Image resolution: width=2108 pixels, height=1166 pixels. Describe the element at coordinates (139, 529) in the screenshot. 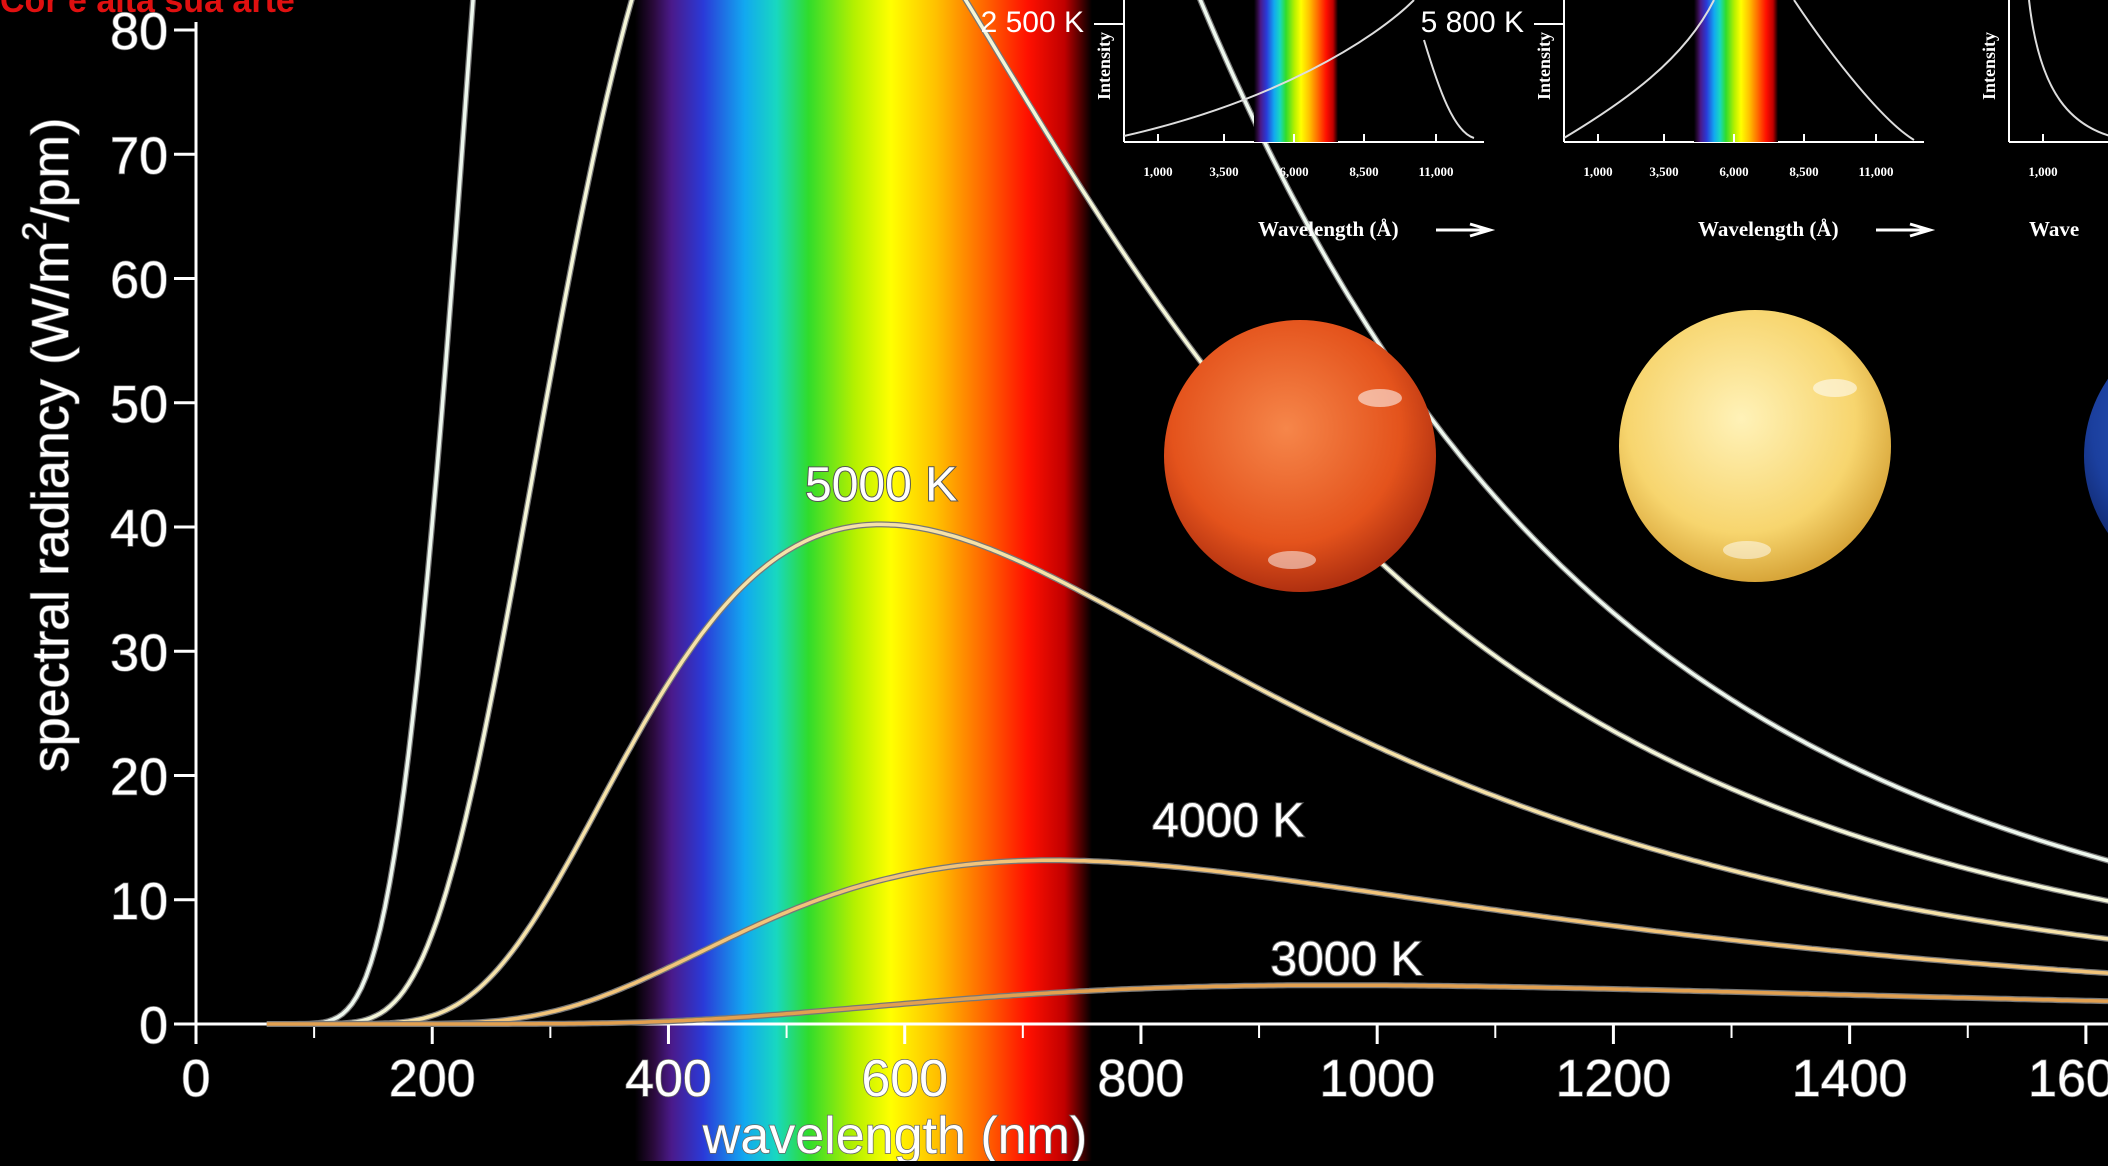

I see `y-tick-label: 40` at that location.